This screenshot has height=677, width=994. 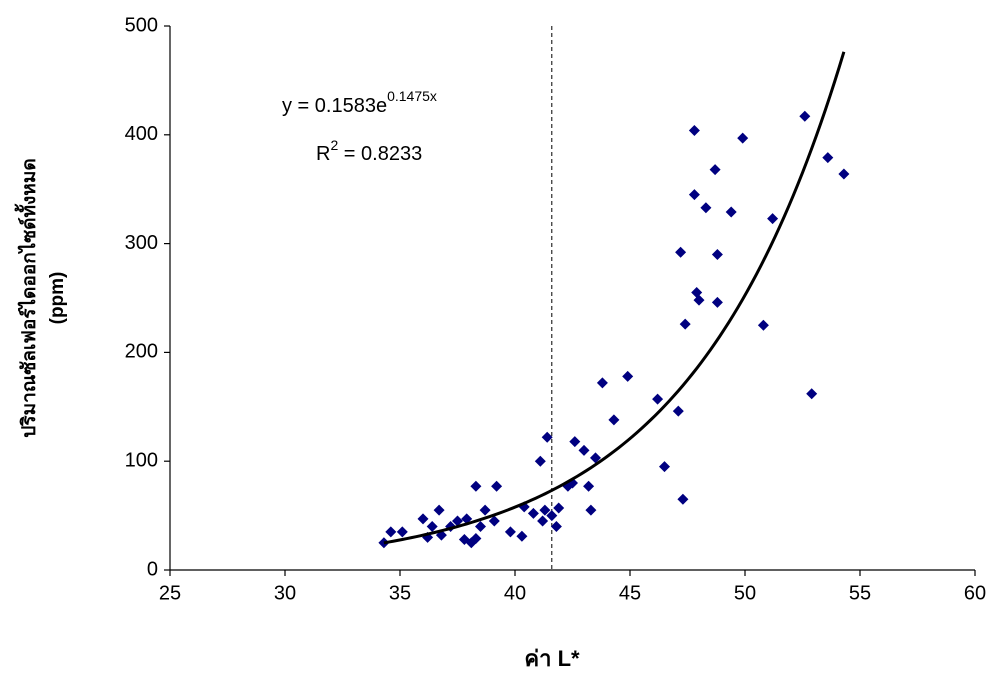 I want to click on r-squared: R2 = 0.8233, so click(x=369, y=151).